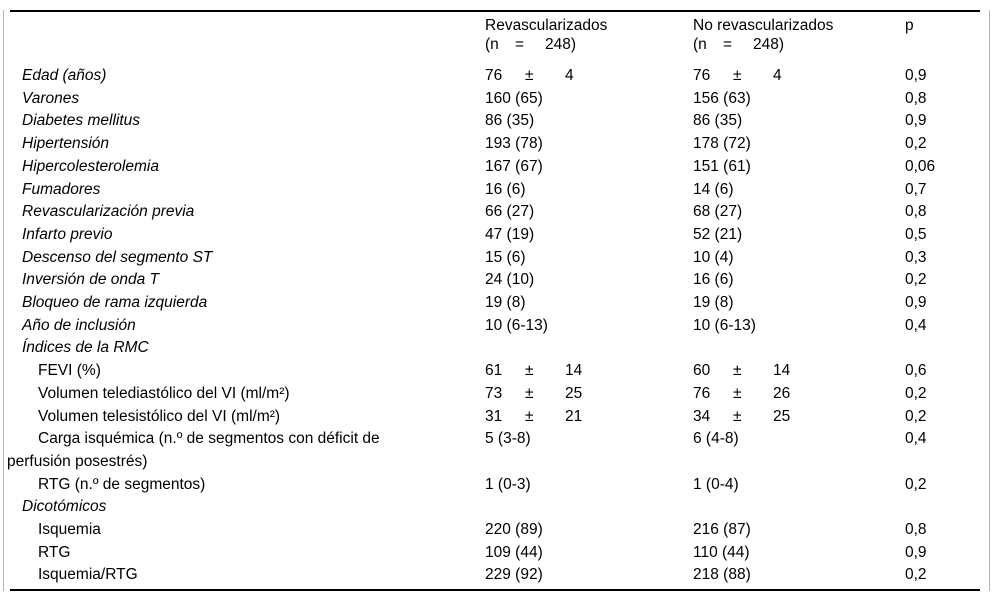 Image resolution: width=992 pixels, height=608 pixels. What do you see at coordinates (514, 166) in the screenshot?
I see `value-revascularizados: 167 (67)` at bounding box center [514, 166].